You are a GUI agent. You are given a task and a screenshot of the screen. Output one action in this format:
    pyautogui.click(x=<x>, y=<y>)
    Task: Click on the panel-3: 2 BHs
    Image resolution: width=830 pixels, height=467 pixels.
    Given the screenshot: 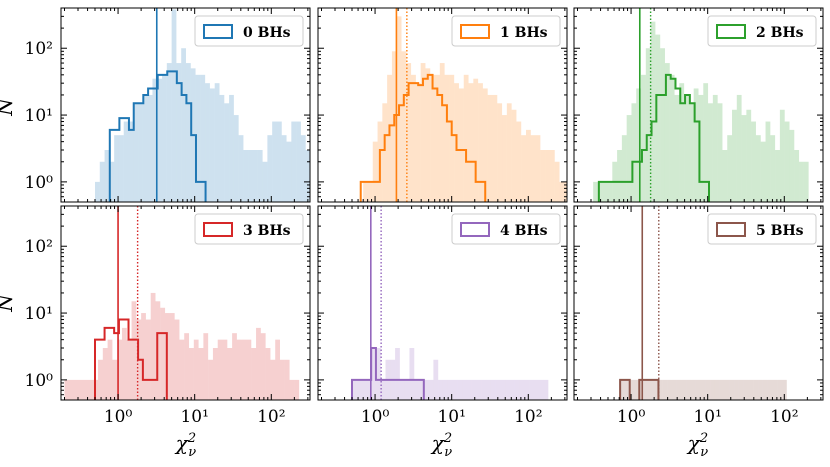 What is the action you would take?
    pyautogui.click(x=698, y=105)
    